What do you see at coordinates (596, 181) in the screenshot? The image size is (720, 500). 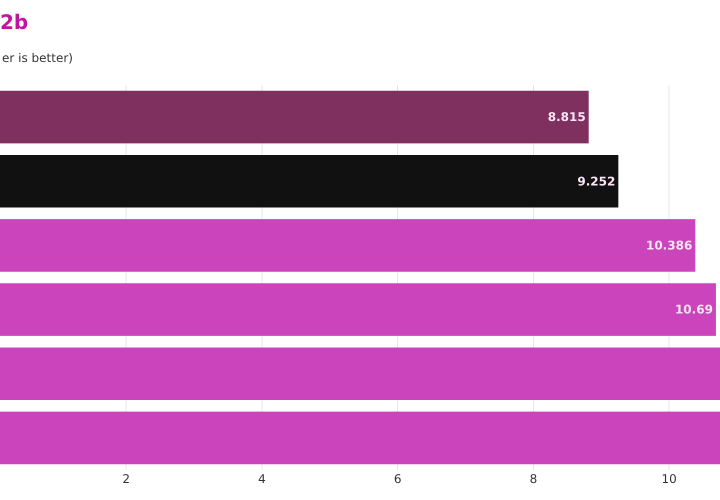 I see `data-label: 9.252` at bounding box center [596, 181].